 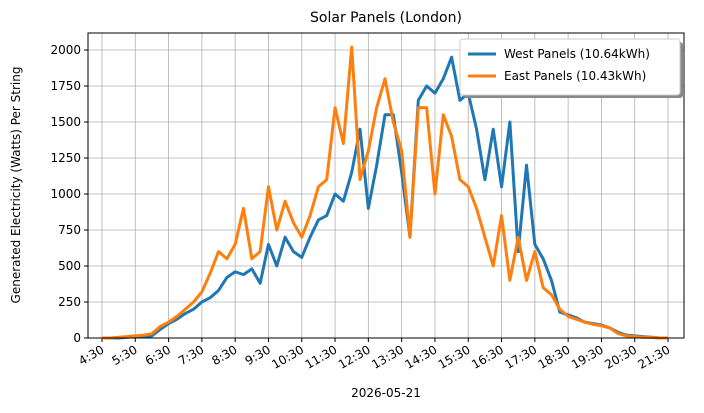 I want to click on x-tick-label: 16:30, so click(x=487, y=356).